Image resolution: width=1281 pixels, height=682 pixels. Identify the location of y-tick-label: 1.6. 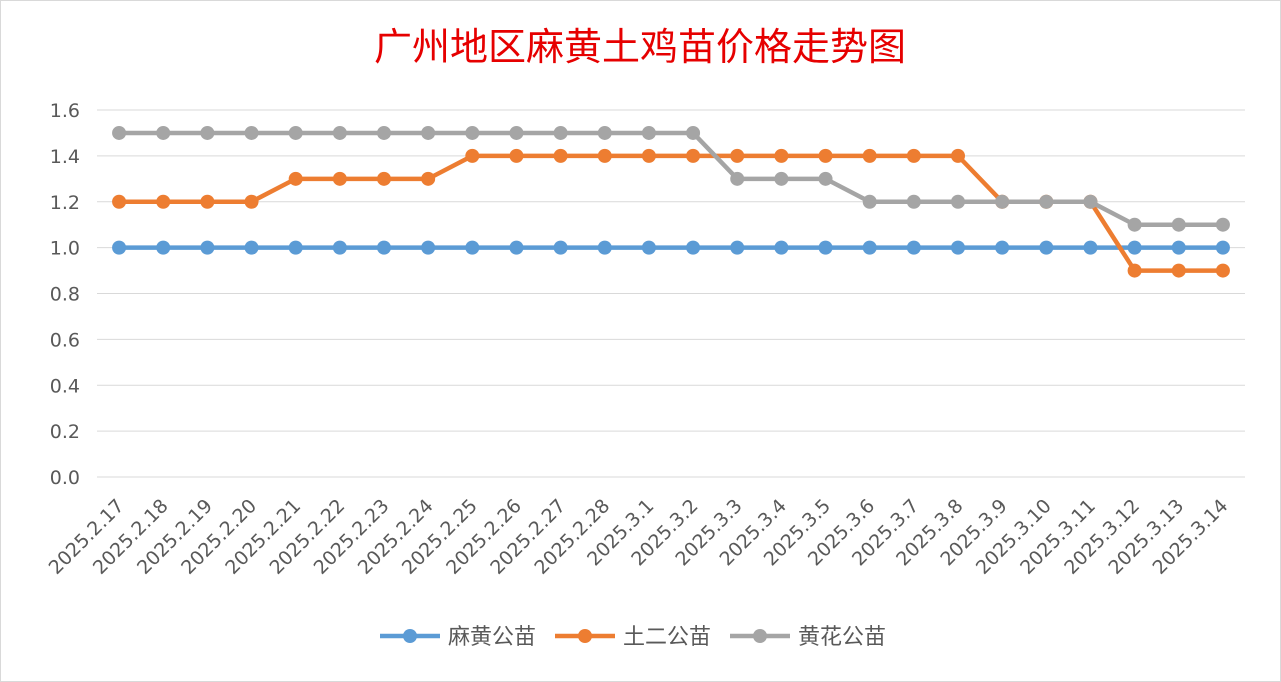
(65, 111).